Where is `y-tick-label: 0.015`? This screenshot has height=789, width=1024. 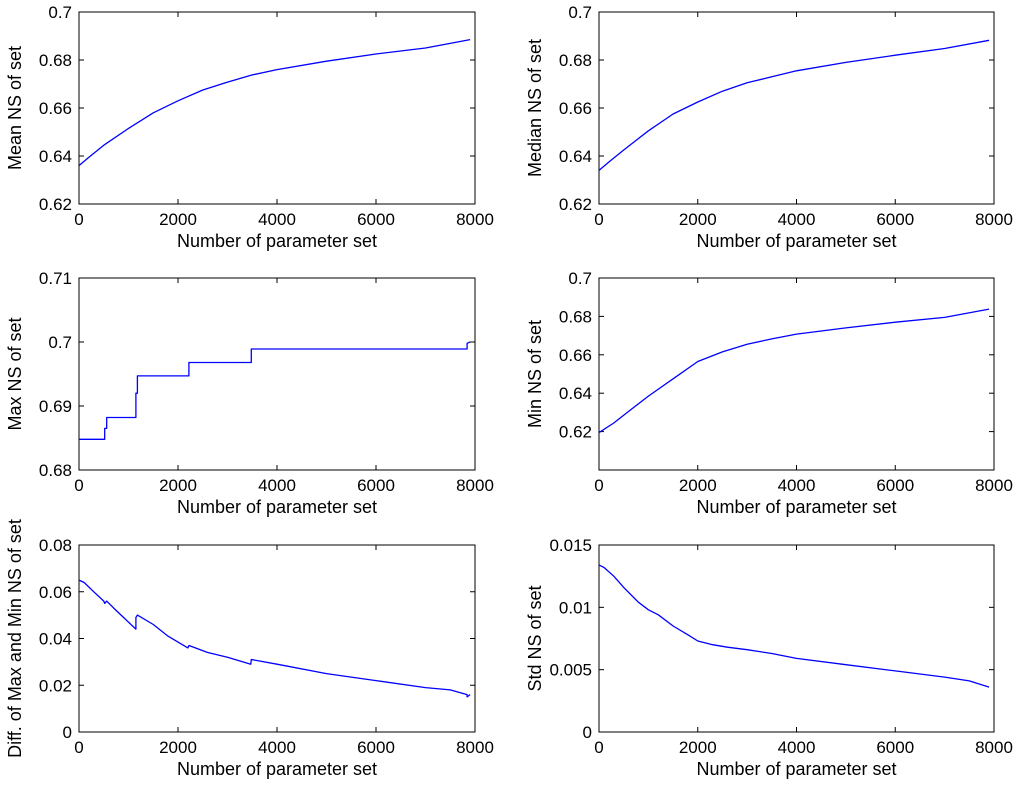
y-tick-label: 0.015 is located at coordinates (570, 545).